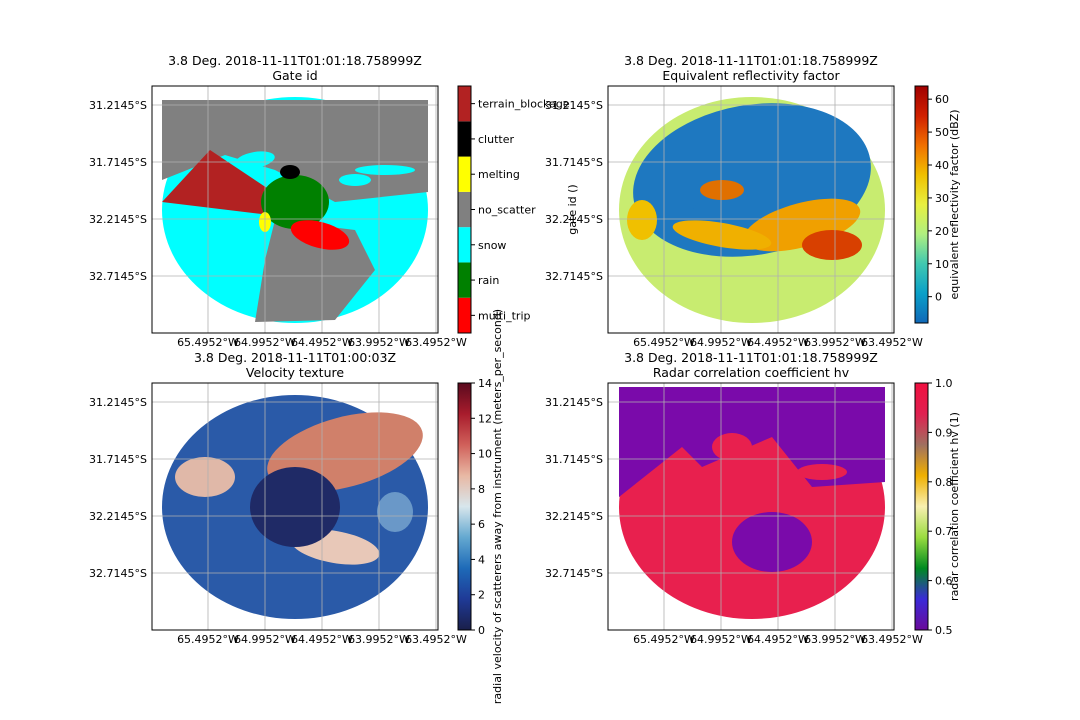 The width and height of the screenshot is (1080, 720). Describe the element at coordinates (942, 198) in the screenshot. I see `colorbar-tick-label: 30` at that location.